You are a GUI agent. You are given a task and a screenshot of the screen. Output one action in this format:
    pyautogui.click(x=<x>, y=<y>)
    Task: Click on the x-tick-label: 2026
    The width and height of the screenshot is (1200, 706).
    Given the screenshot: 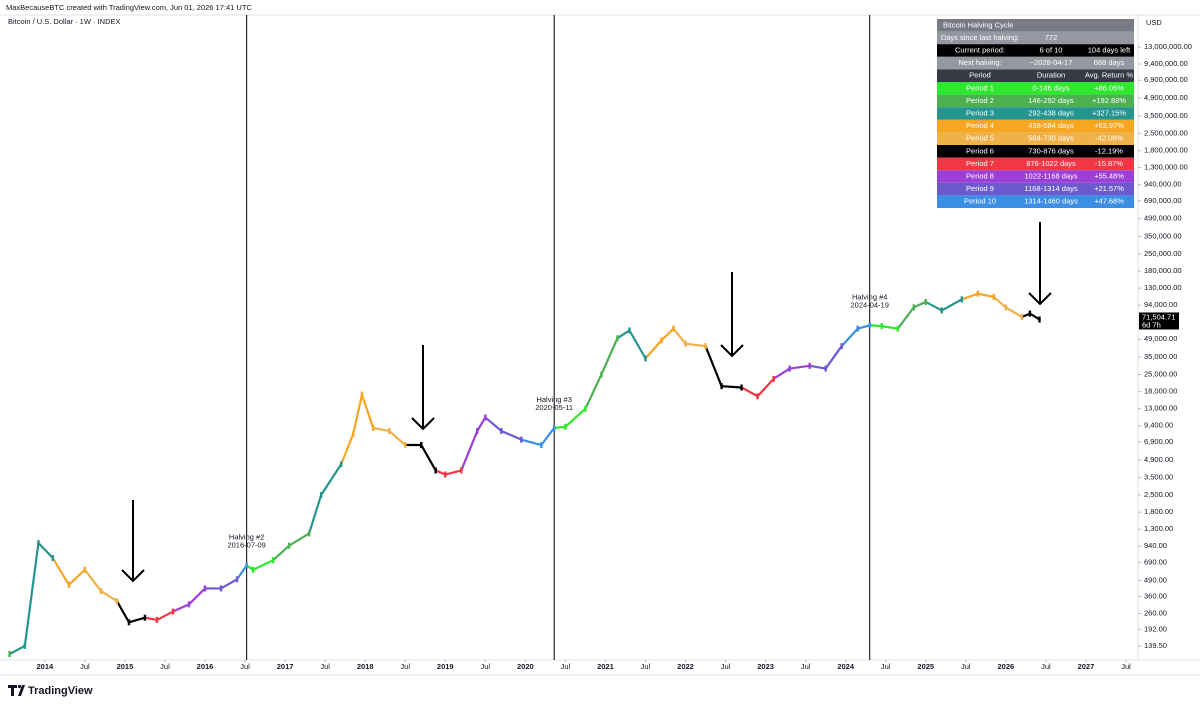 What is the action you would take?
    pyautogui.click(x=1006, y=666)
    